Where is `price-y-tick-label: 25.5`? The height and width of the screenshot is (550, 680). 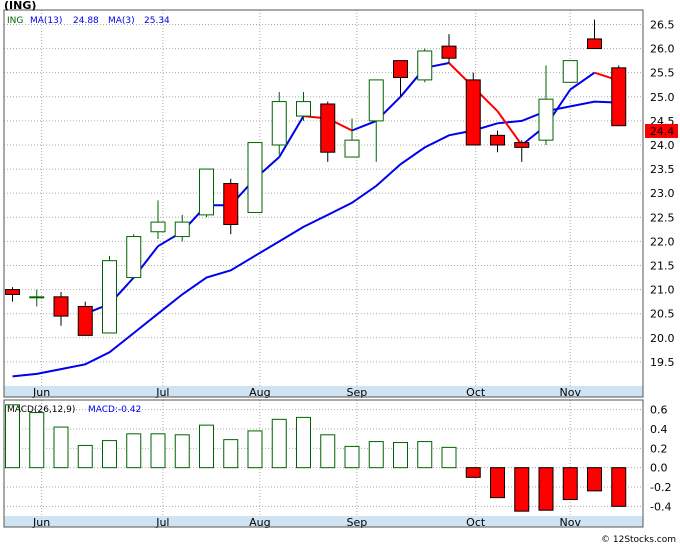
price-y-tick-label: 25.5 is located at coordinates (662, 73).